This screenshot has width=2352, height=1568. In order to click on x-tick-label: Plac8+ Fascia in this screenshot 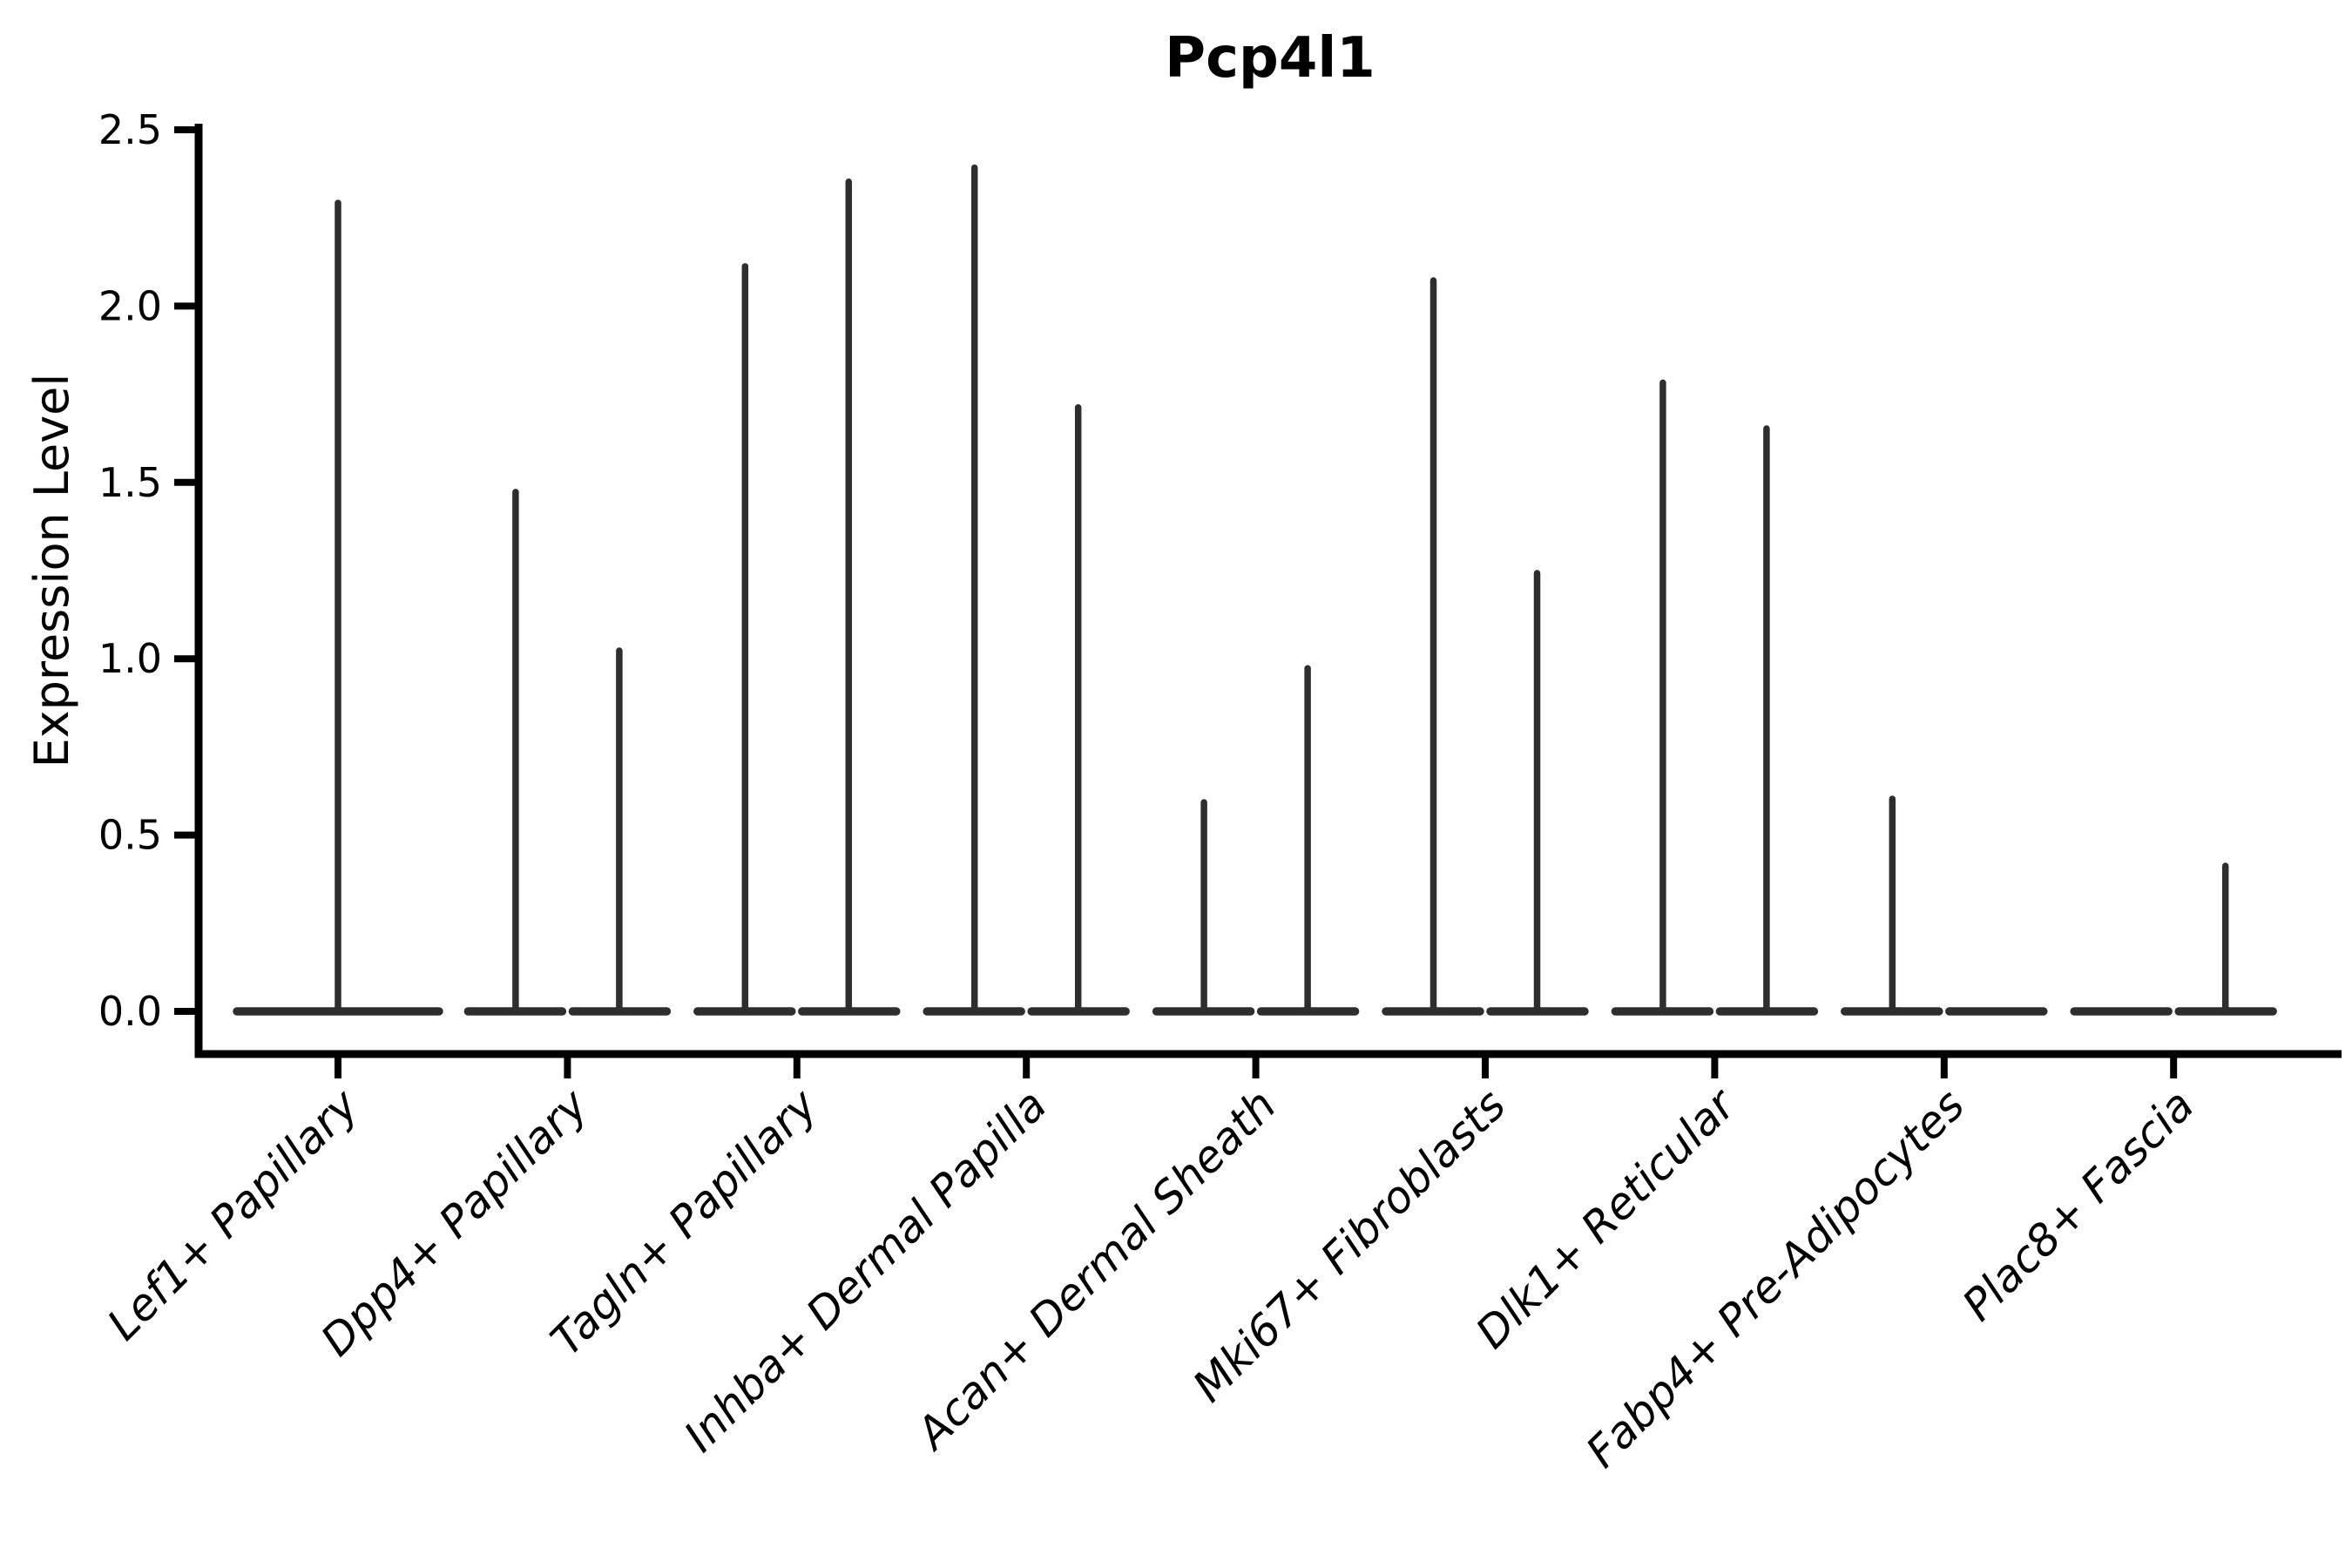, I will do `click(2078, 1204)`.